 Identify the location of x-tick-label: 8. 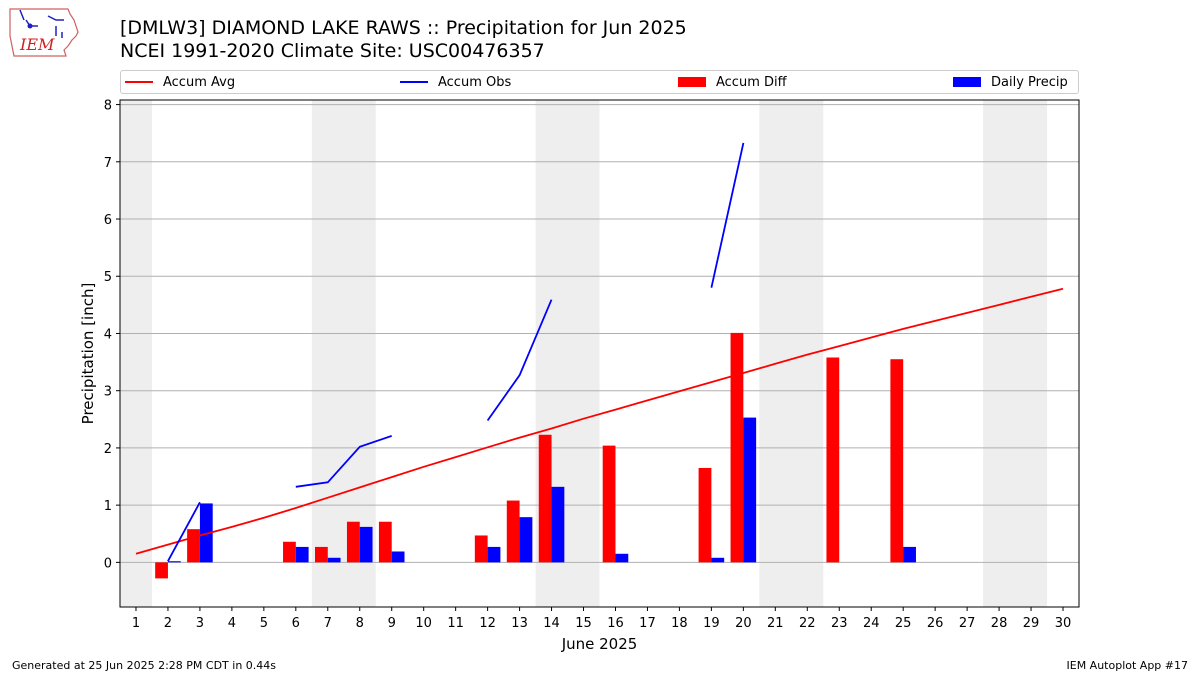
(360, 623).